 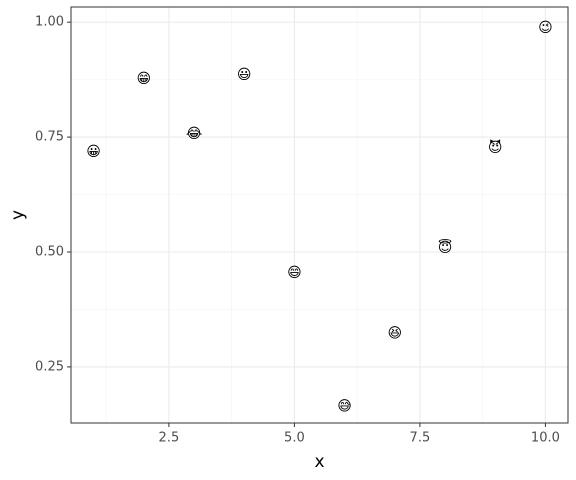 What do you see at coordinates (294, 438) in the screenshot?
I see `x-tick-label: 5.0` at bounding box center [294, 438].